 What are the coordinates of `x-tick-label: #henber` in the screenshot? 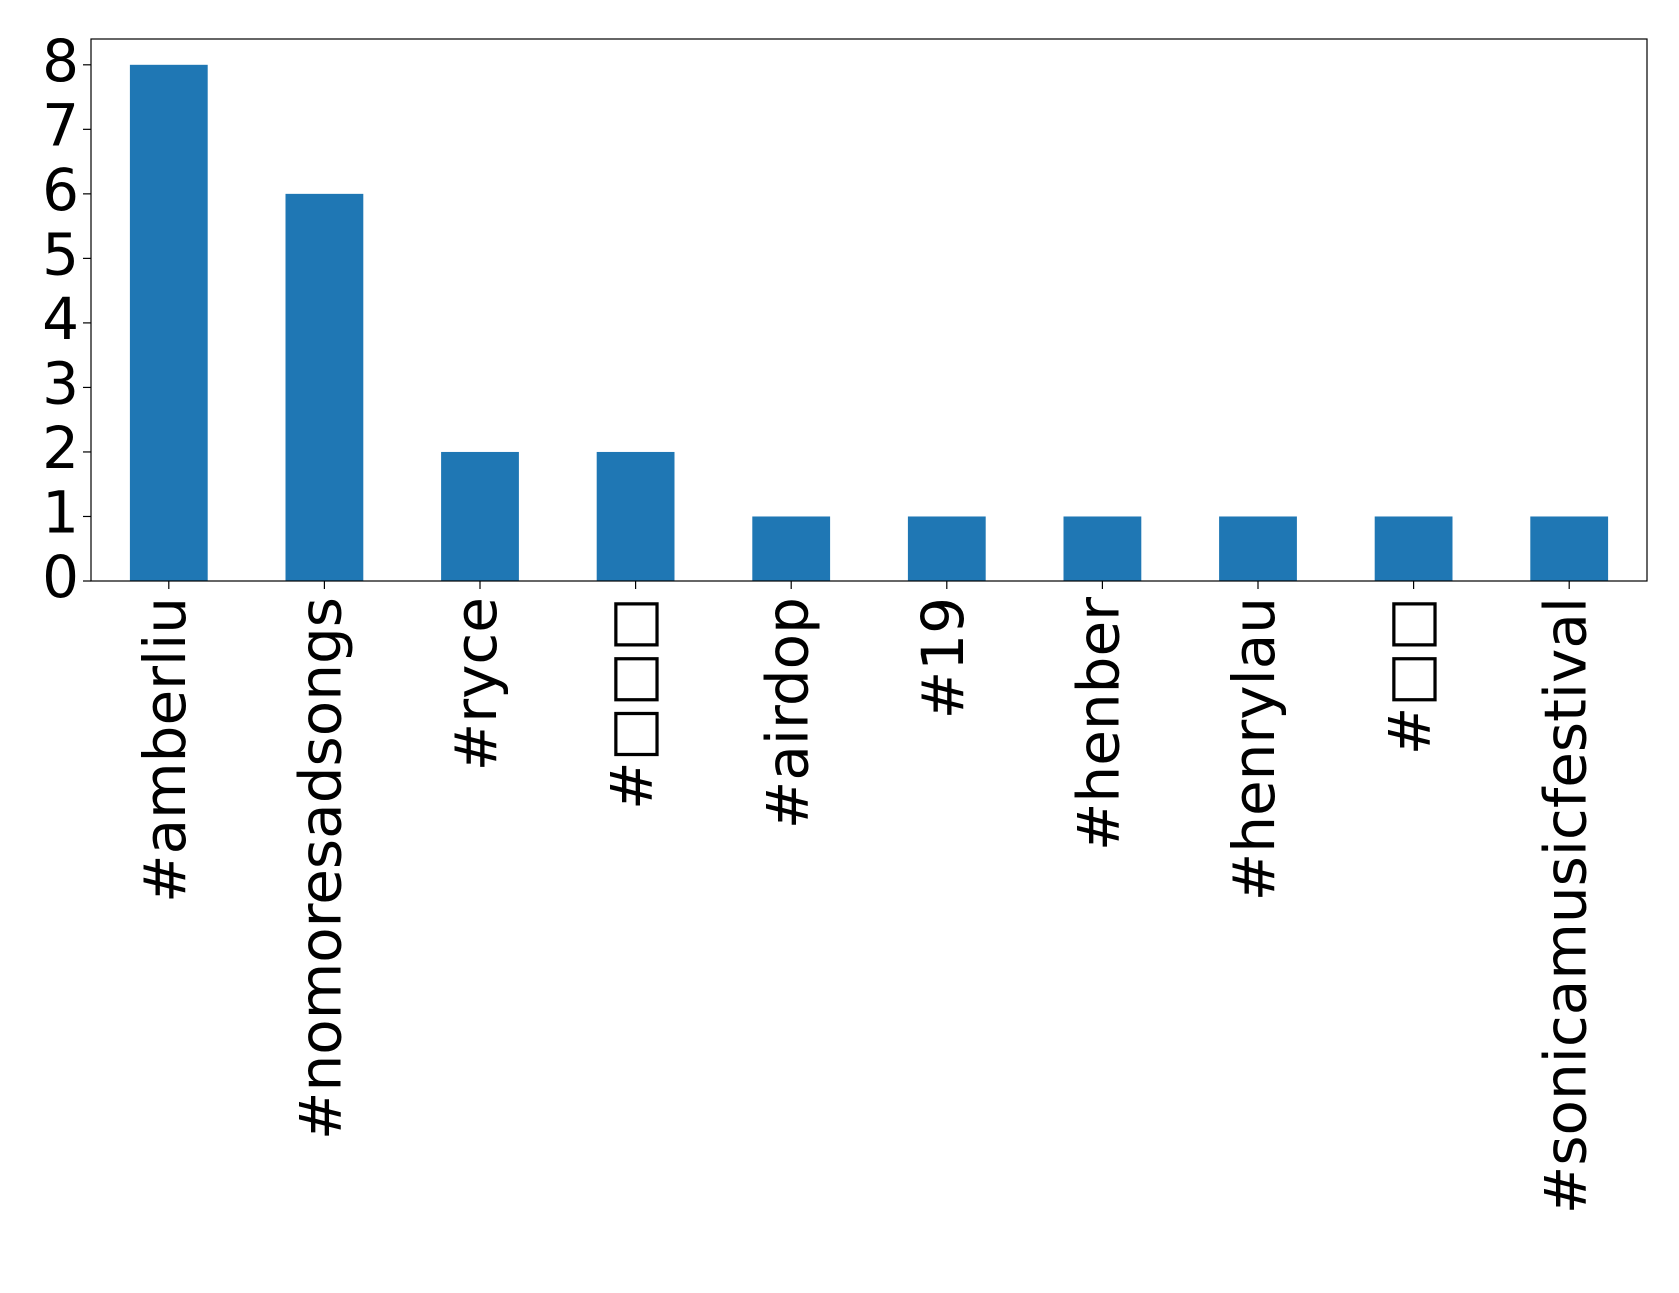 It's located at (1099, 724).